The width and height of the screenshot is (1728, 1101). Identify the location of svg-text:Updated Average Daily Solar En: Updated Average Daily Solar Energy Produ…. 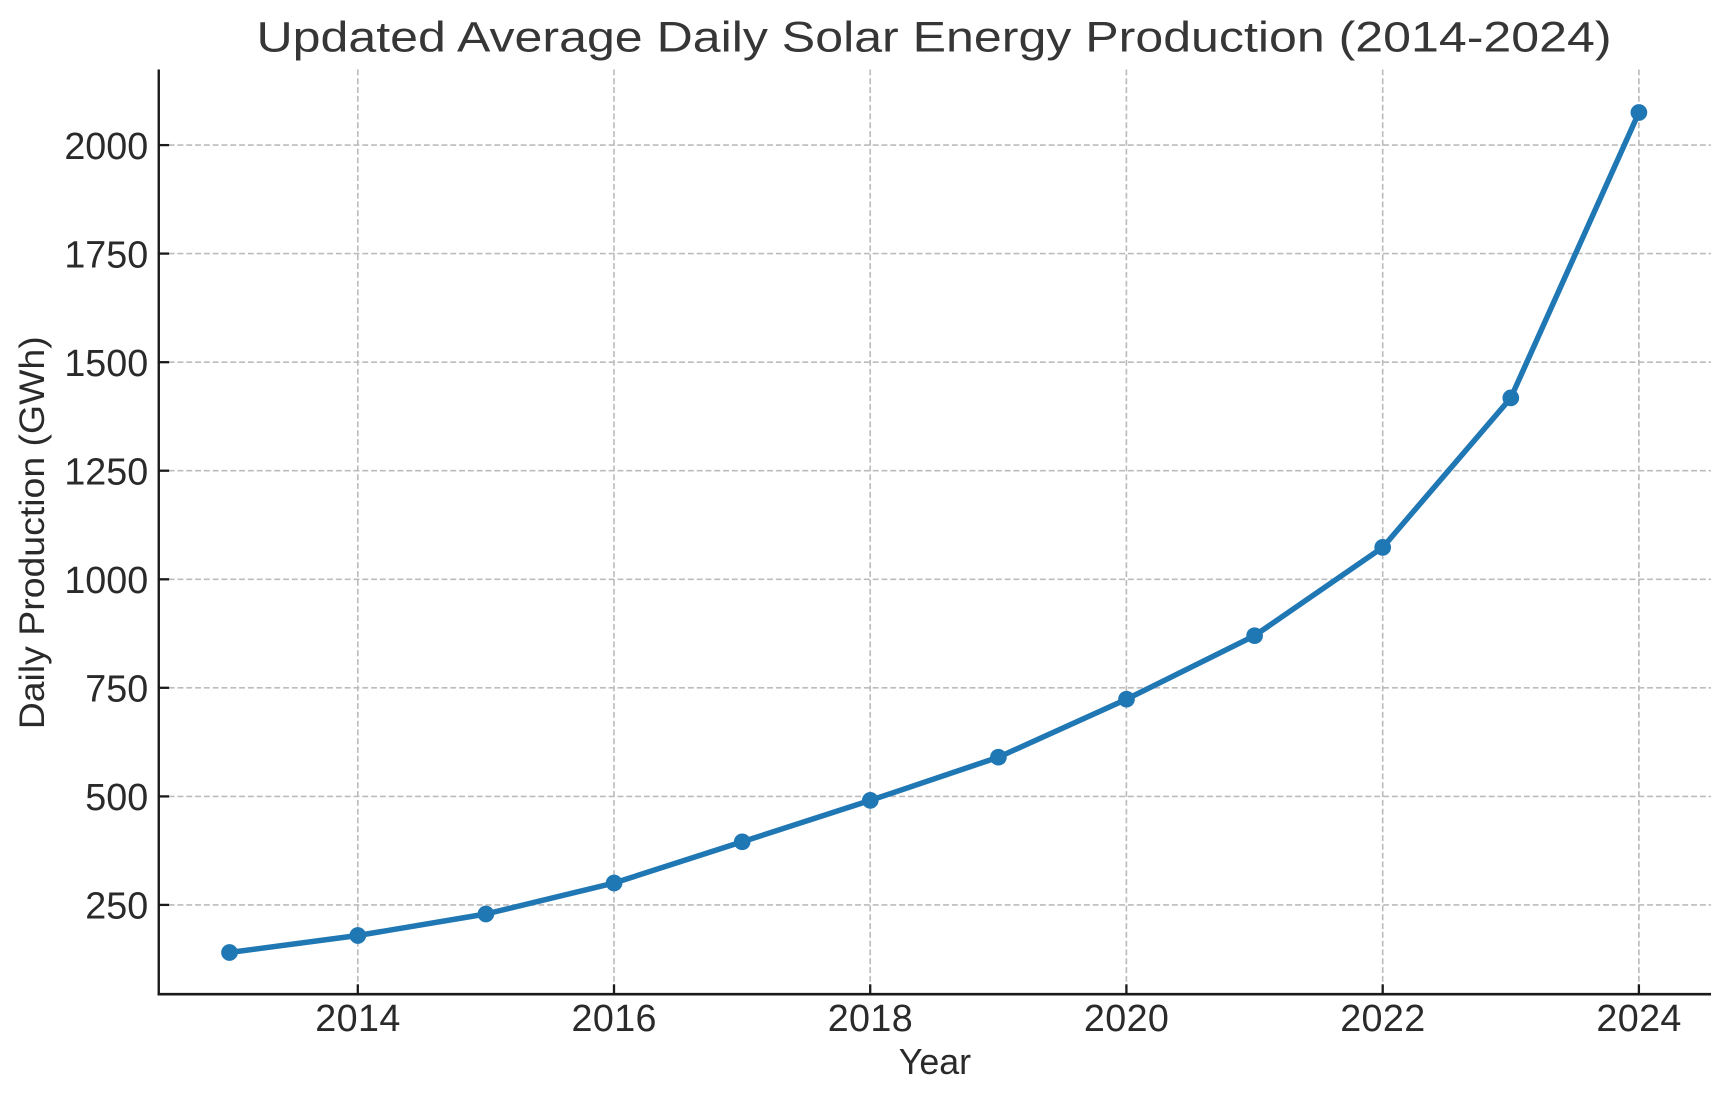
(934, 37).